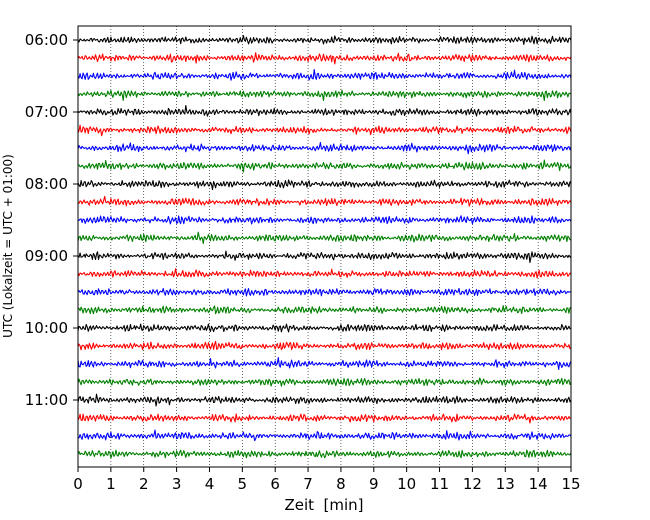  I want to click on x-axis-label: Zeit [min], so click(323, 505).